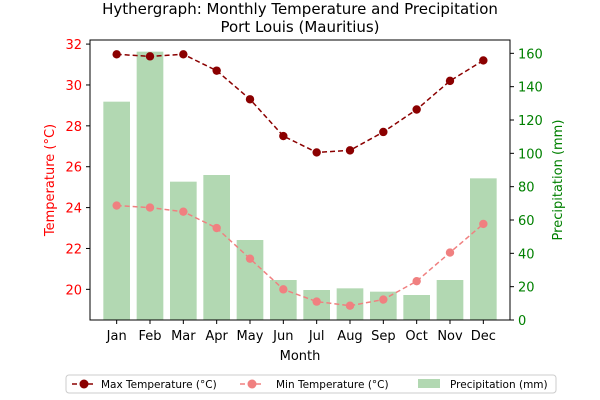  Describe the element at coordinates (84, 384) in the screenshot. I see `legend-max-marker` at that location.